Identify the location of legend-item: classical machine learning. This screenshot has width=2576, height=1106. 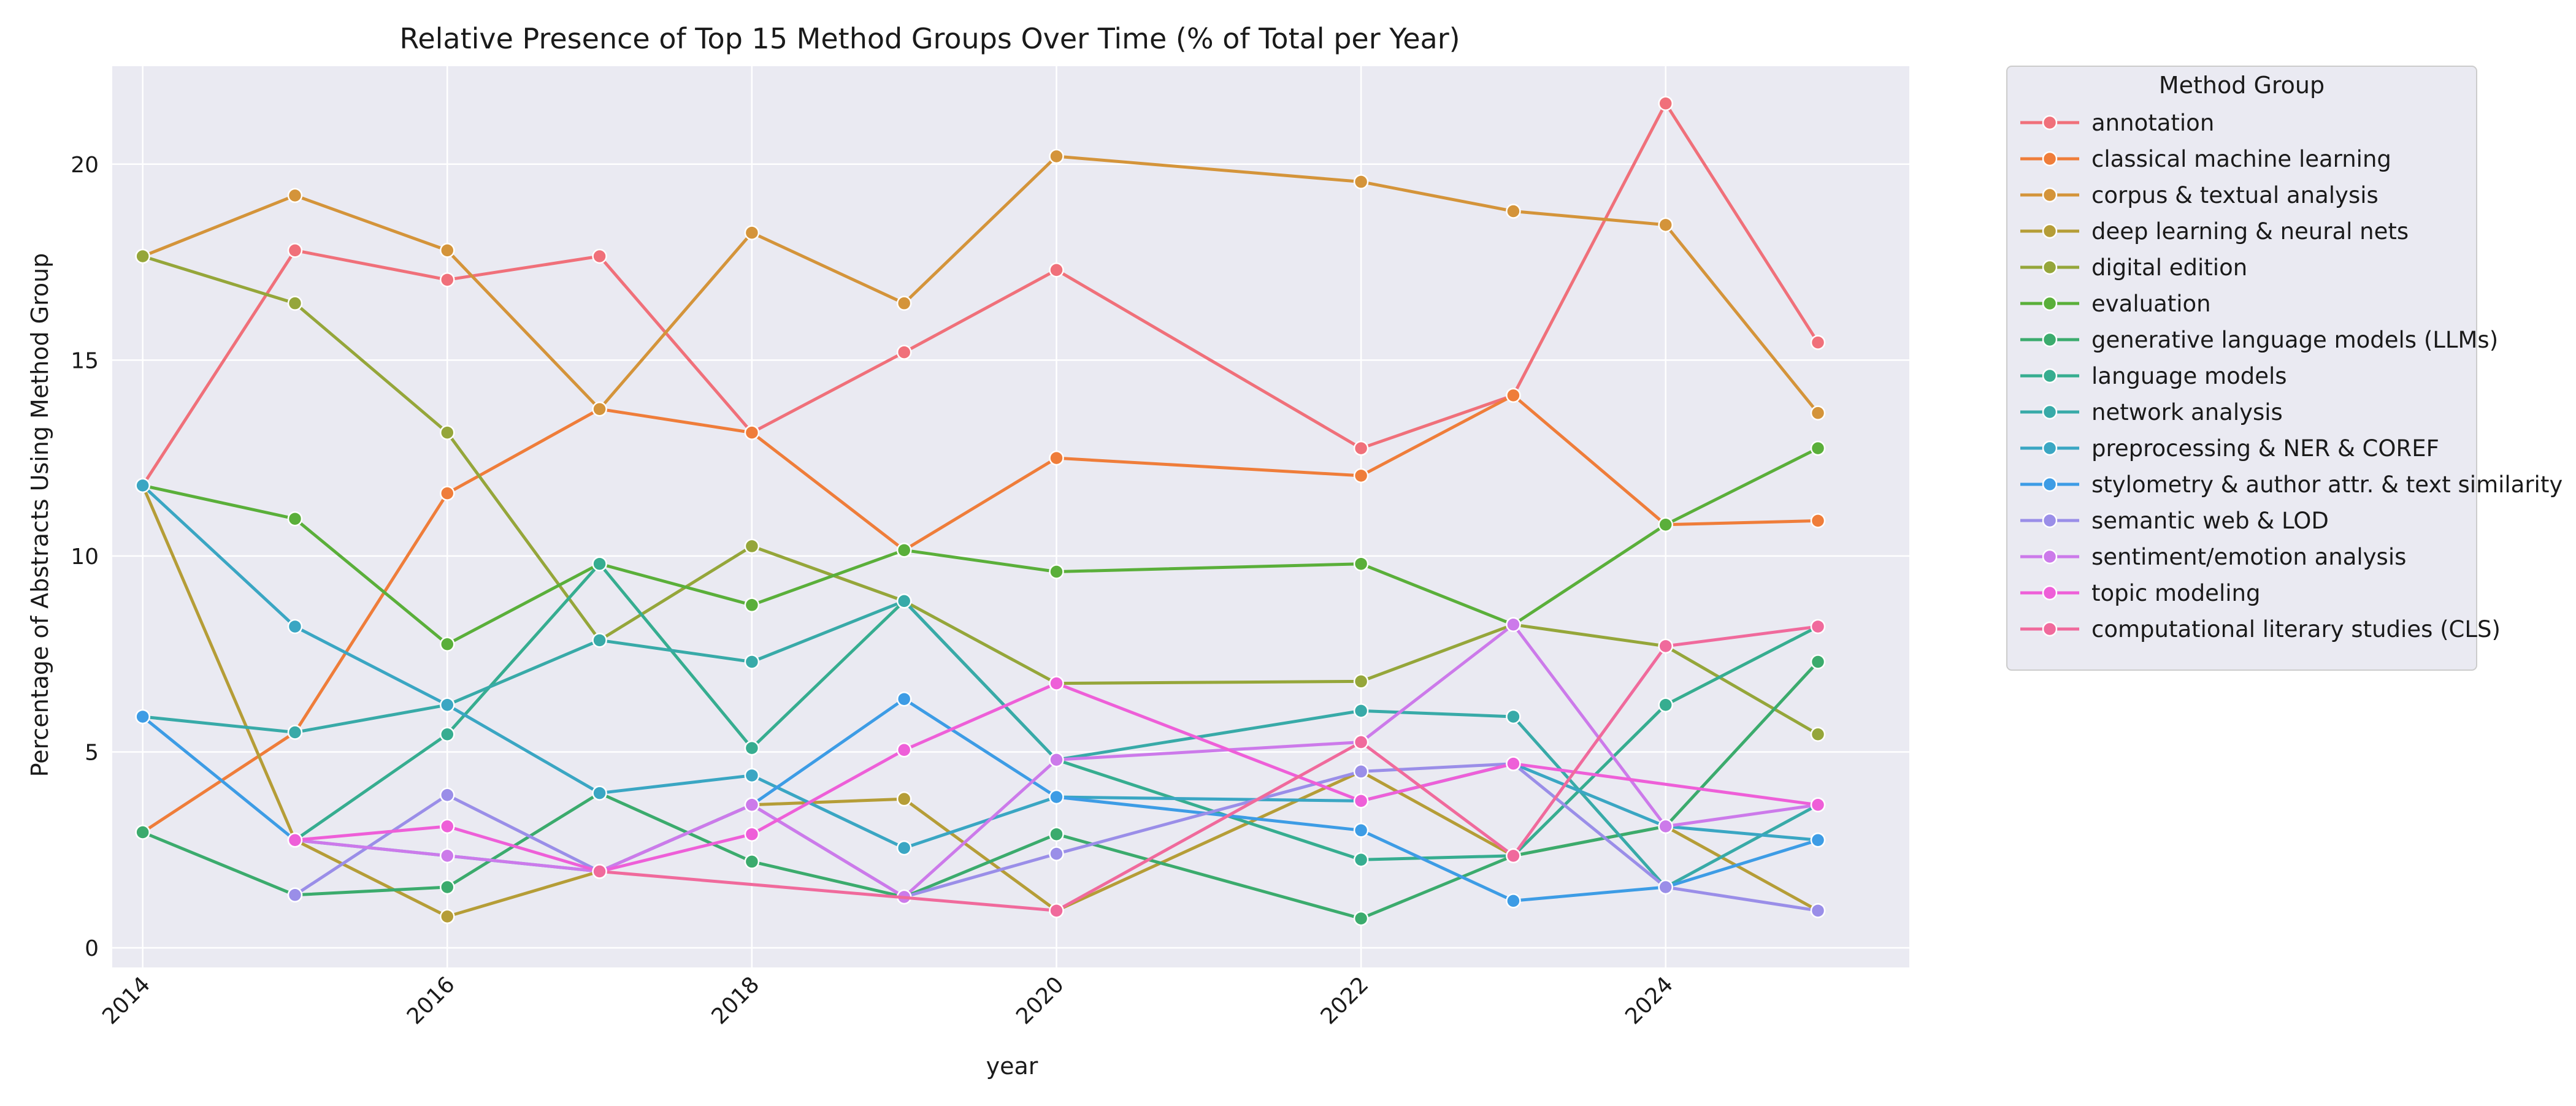
(2205, 159).